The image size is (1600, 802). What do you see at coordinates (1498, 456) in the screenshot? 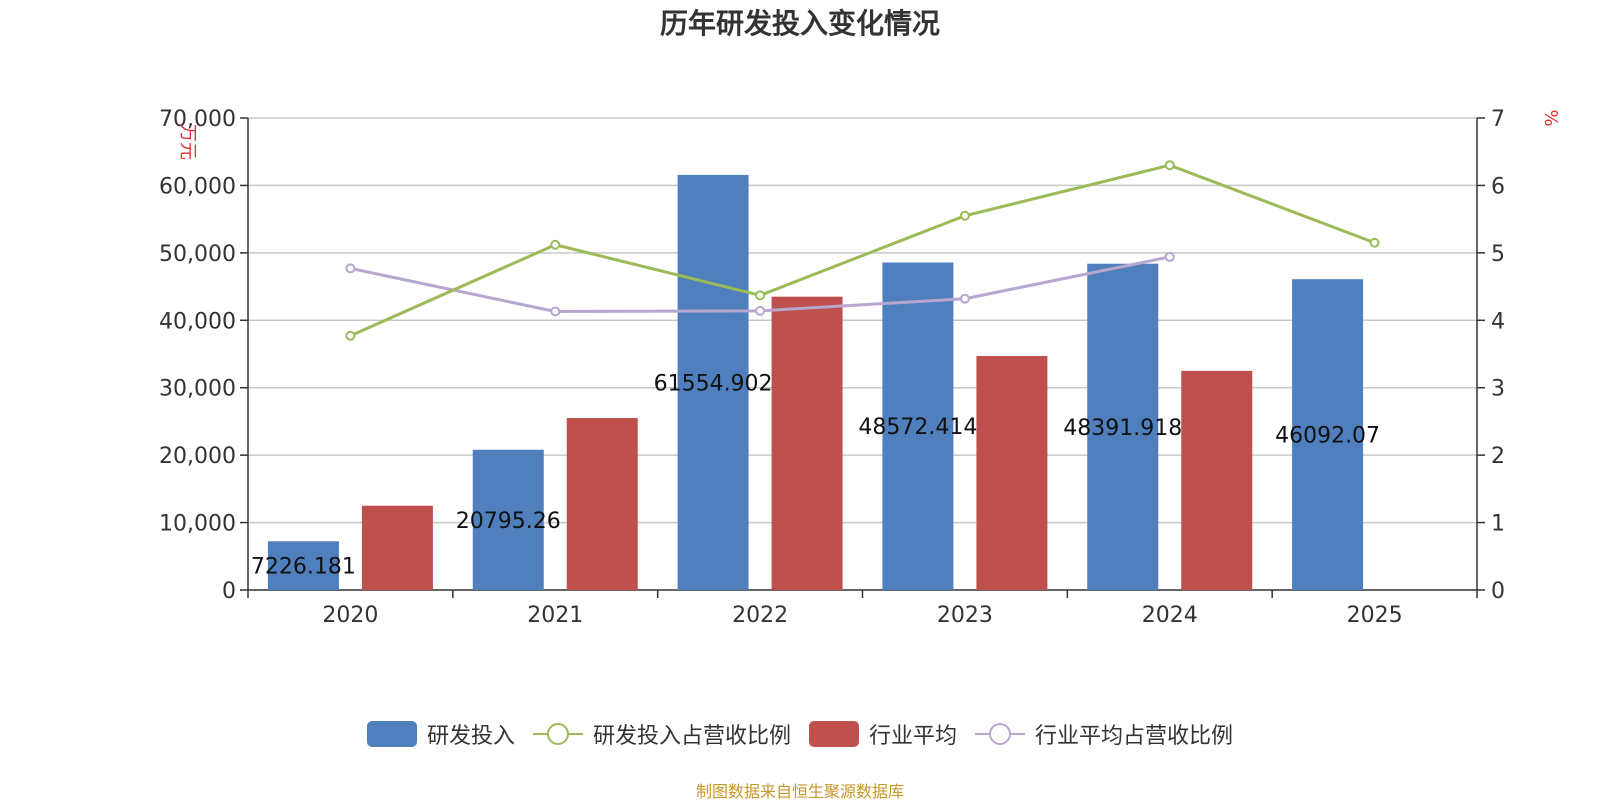
I see `y-right-tick-label: 2` at bounding box center [1498, 456].